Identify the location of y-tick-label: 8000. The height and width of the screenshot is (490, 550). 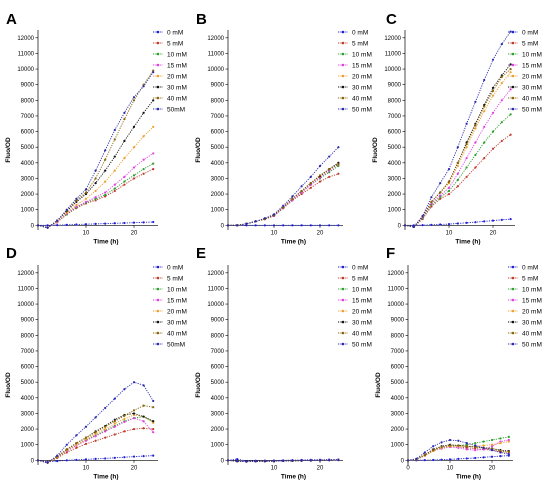
(28, 336).